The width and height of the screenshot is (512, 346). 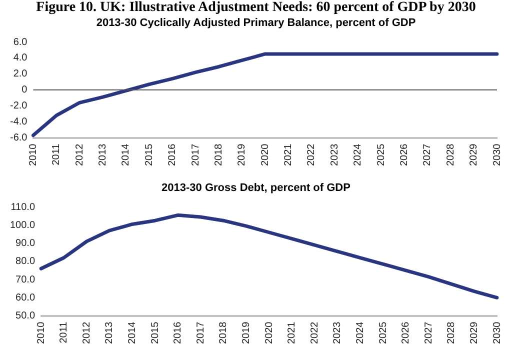 I want to click on y-tick-label: 50.0, so click(x=26, y=316).